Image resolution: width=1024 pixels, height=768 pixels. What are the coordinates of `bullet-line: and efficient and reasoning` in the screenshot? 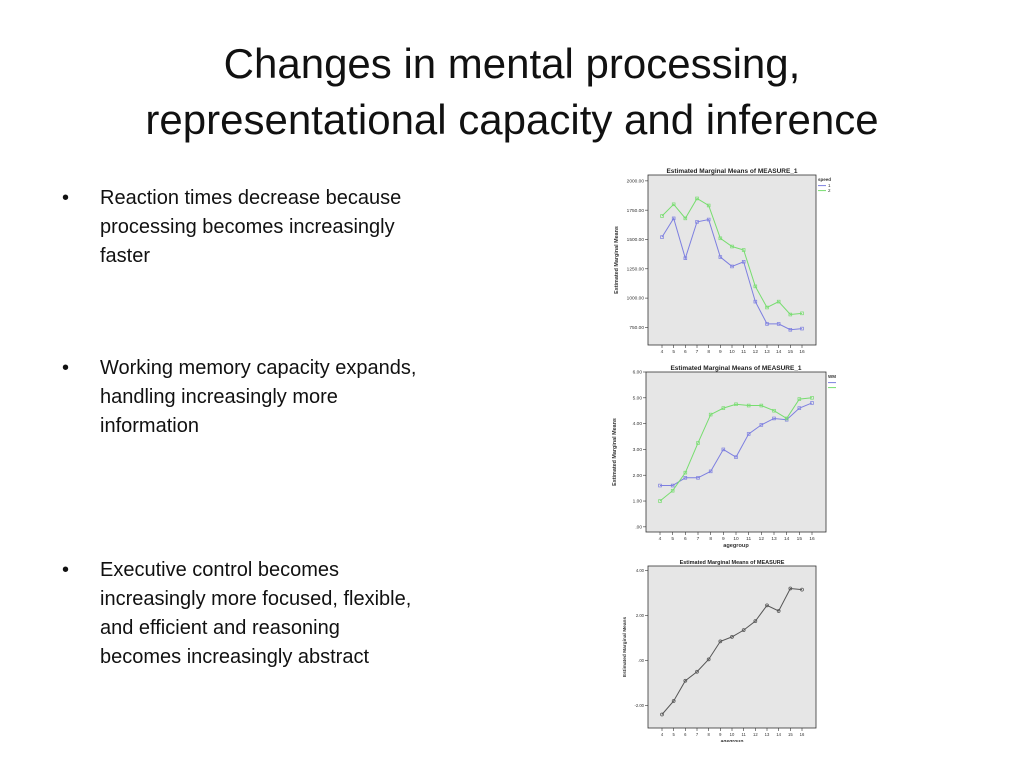 It's located at (220, 628).